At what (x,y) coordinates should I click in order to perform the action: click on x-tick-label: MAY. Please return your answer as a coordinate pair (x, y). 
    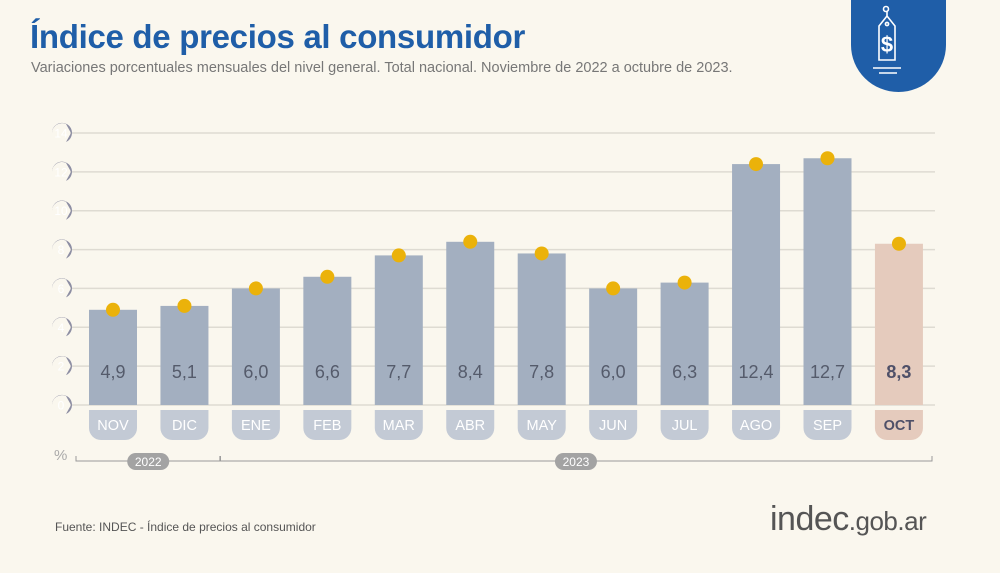
    Looking at the image, I should click on (542, 426).